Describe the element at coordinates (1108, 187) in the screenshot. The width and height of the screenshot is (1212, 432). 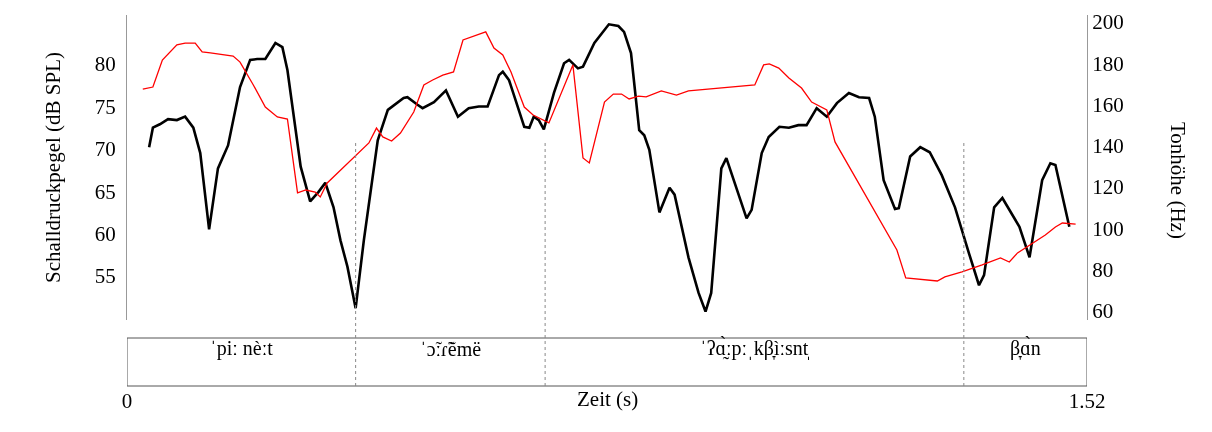
I see `y2-tick-label: 120` at that location.